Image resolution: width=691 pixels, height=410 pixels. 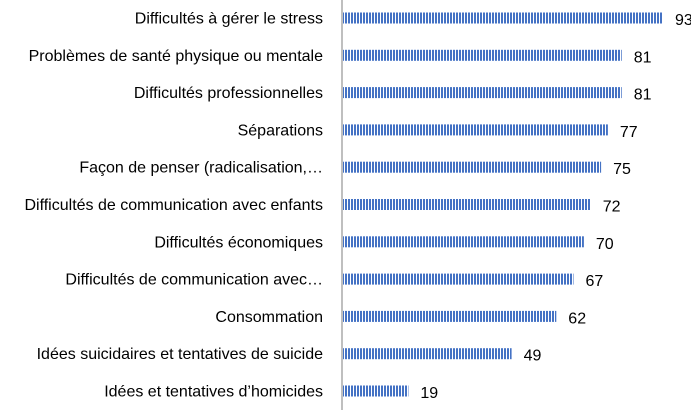 What do you see at coordinates (605, 244) in the screenshot?
I see `value-label-6: 70` at bounding box center [605, 244].